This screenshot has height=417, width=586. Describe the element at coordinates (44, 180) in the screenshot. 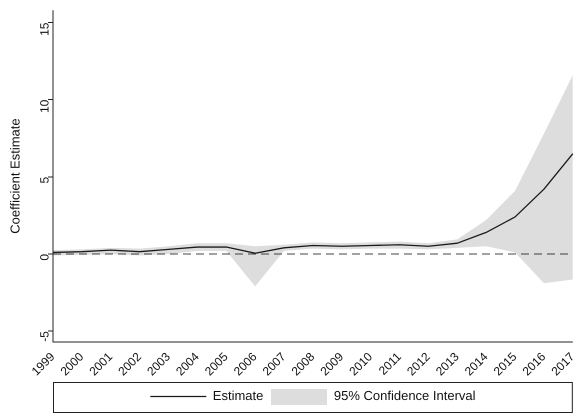

I see `y-tick-label: 5` at that location.